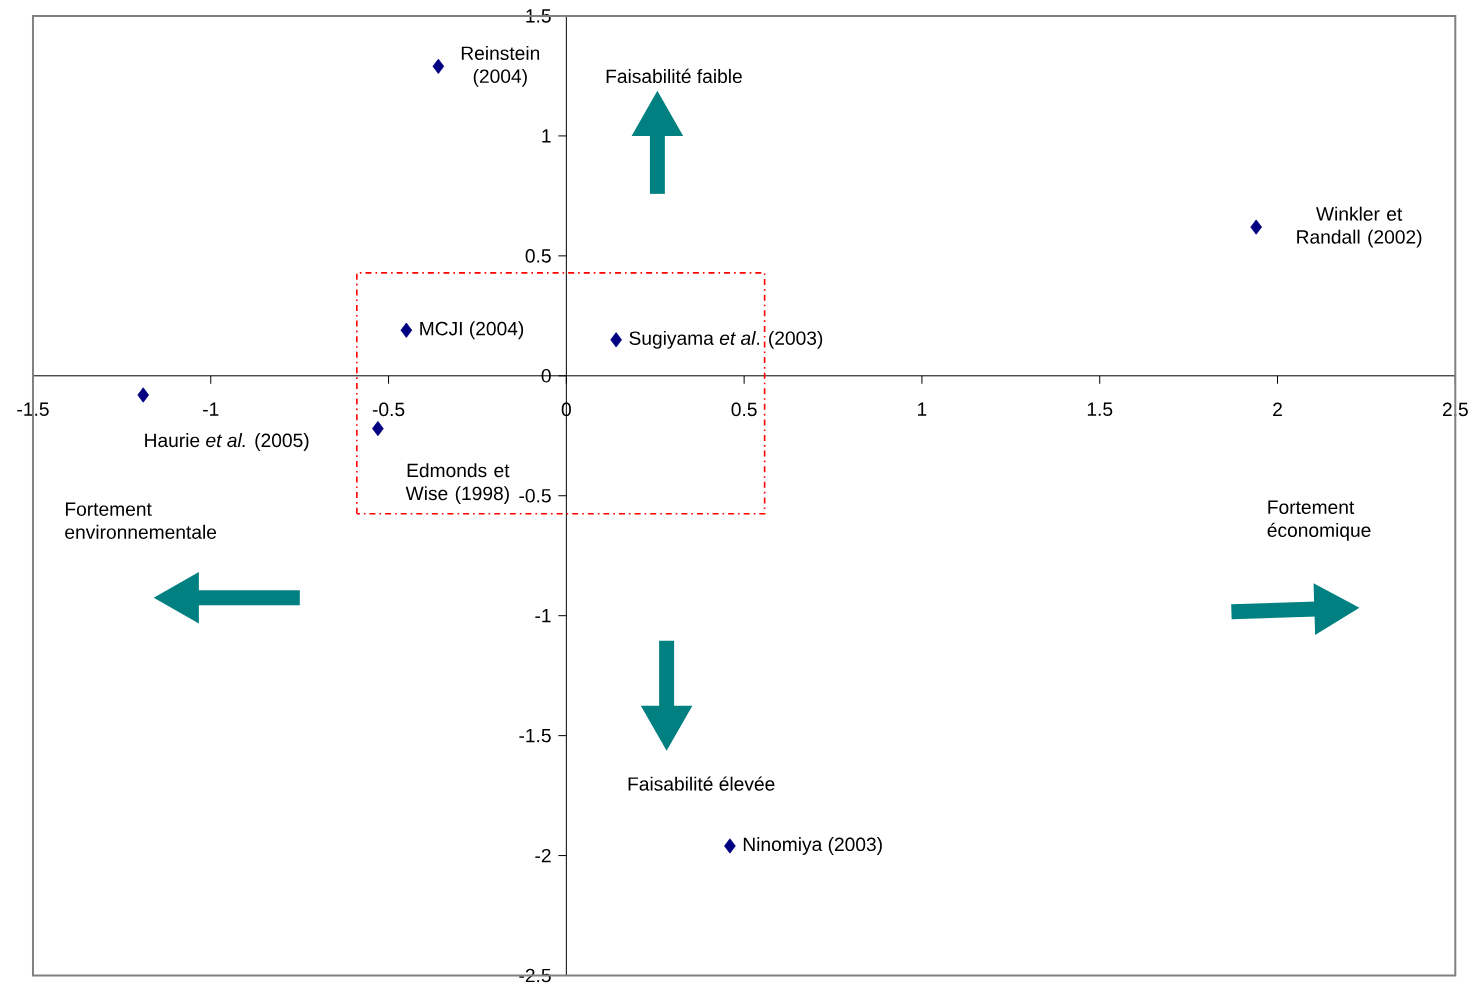 The image size is (1475, 989). What do you see at coordinates (812, 846) in the screenshot?
I see `annotation: Ninomiya (2003)` at bounding box center [812, 846].